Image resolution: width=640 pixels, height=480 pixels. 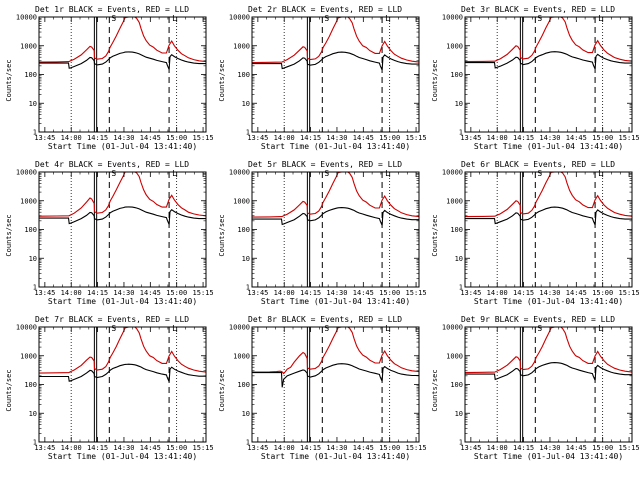 What do you see at coordinates (325, 164) in the screenshot?
I see `panel-title: Det 5r BLACK = Events, RED = LLD` at bounding box center [325, 164].